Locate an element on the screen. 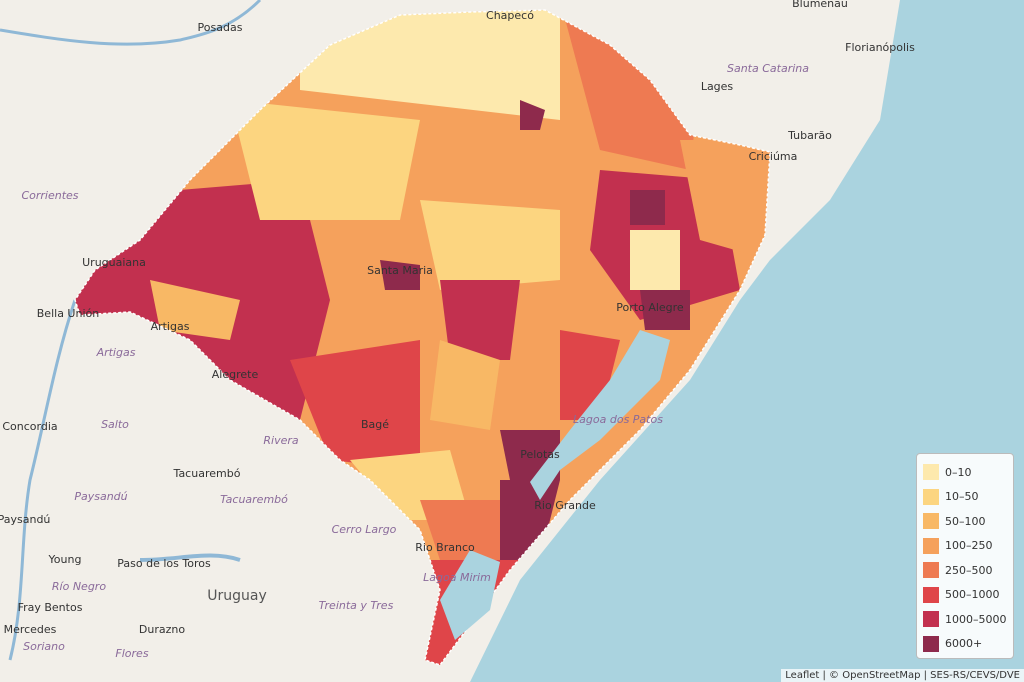  place-label: Chapecó is located at coordinates (510, 15).